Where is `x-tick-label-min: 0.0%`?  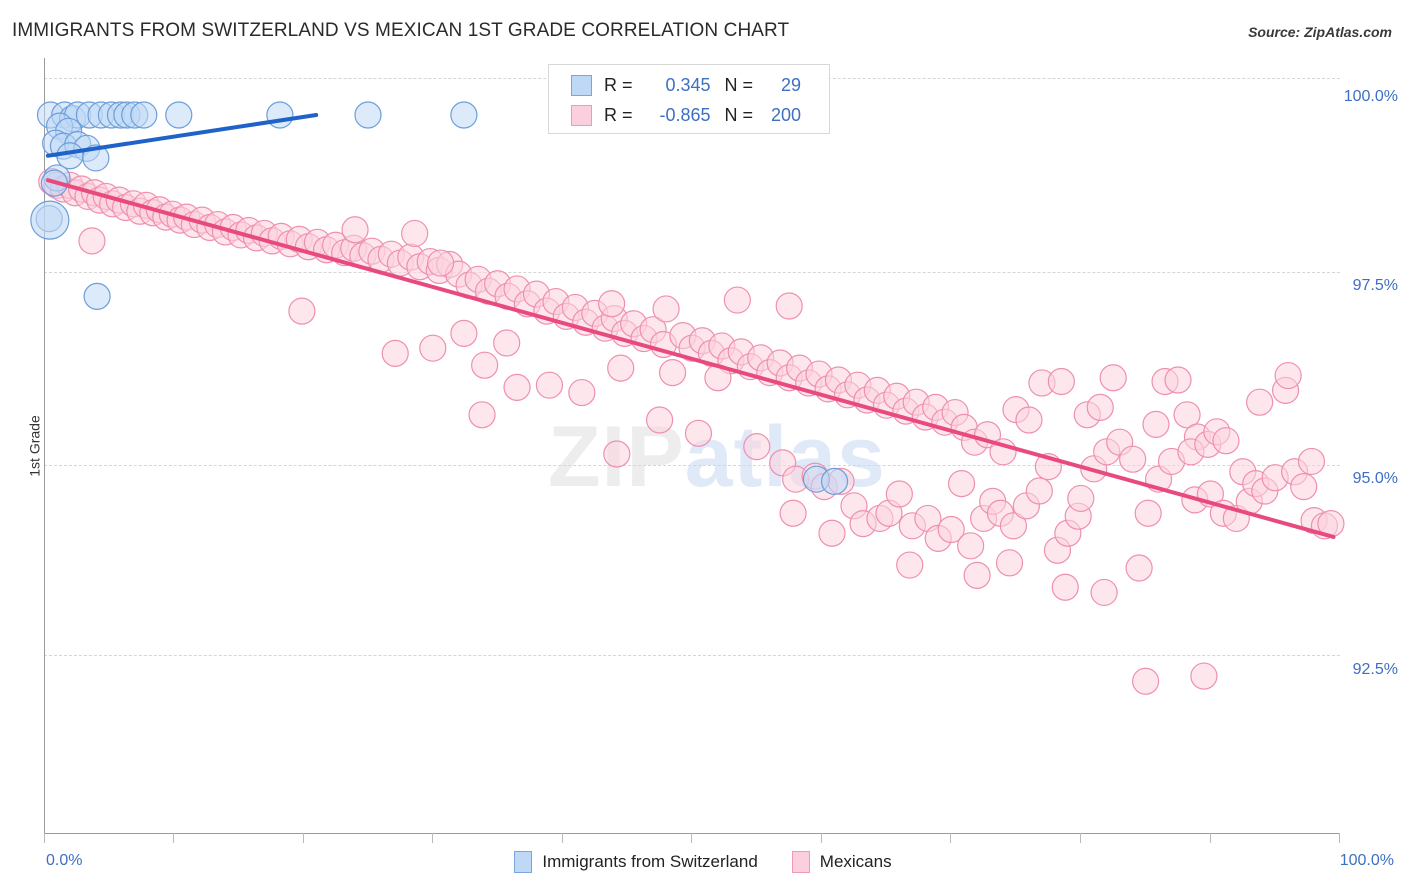
x-tick-label-min: 0.0% is located at coordinates (64, 860).